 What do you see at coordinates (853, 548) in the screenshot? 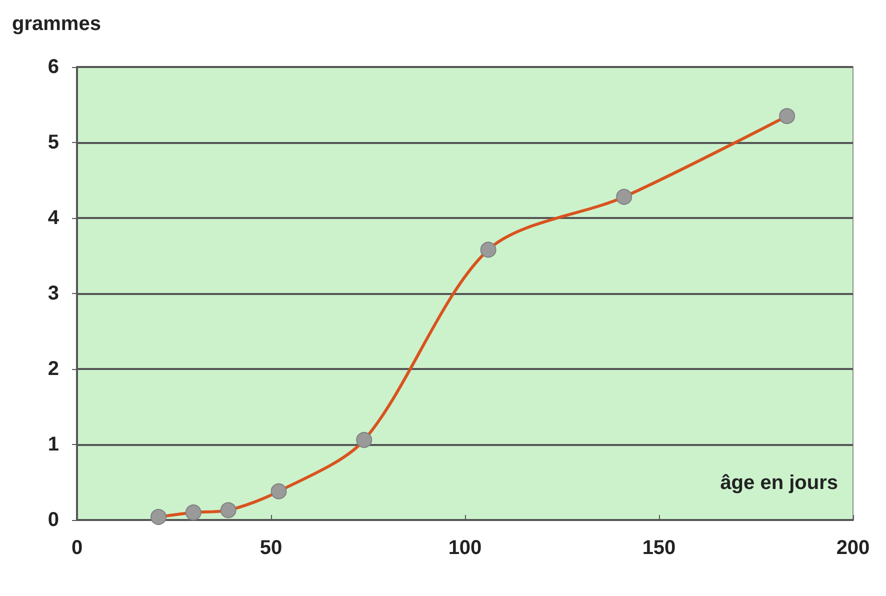
I see `x-tick-label: 200` at bounding box center [853, 548].